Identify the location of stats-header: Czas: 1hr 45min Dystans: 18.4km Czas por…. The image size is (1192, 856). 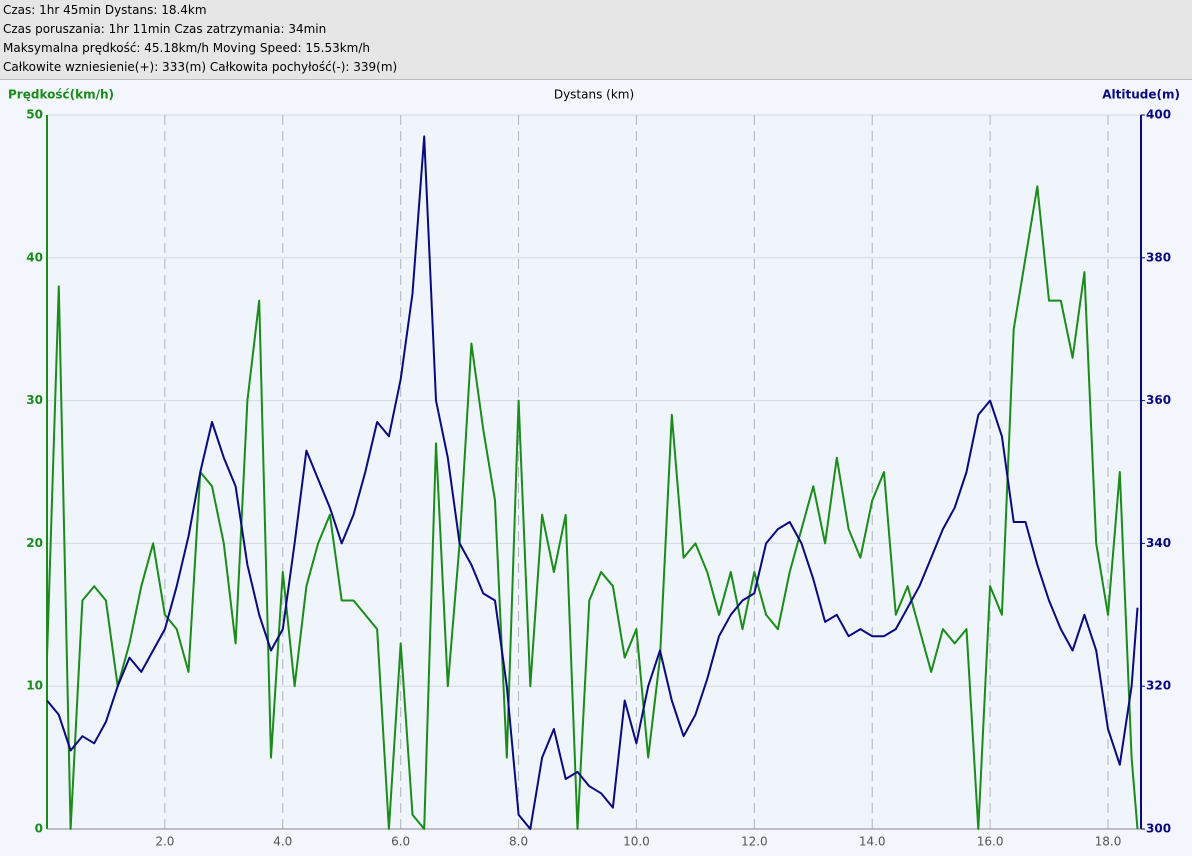
(596, 40).